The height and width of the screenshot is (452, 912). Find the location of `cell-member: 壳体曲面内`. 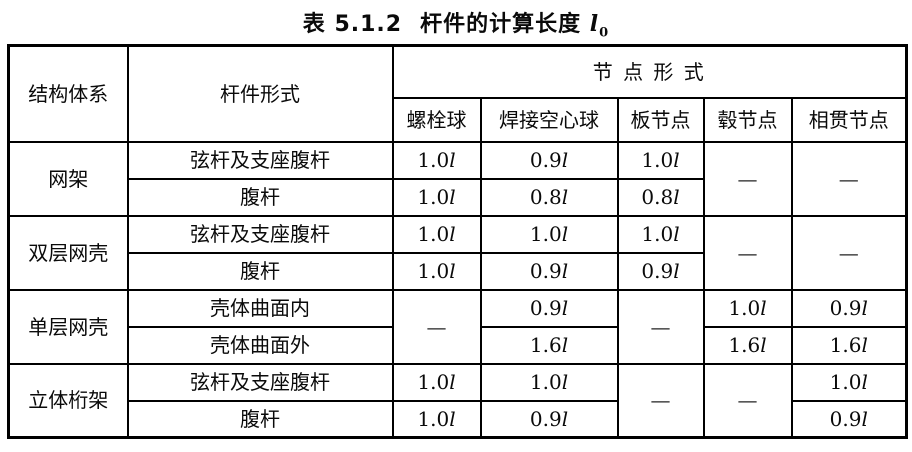

cell-member: 壳体曲面内 is located at coordinates (260, 308).